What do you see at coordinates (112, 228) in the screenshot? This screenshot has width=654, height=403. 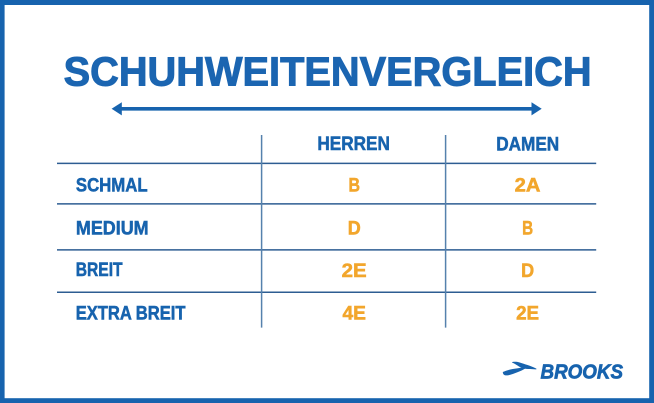 I see `svg-text: MEDIUM` at bounding box center [112, 228].